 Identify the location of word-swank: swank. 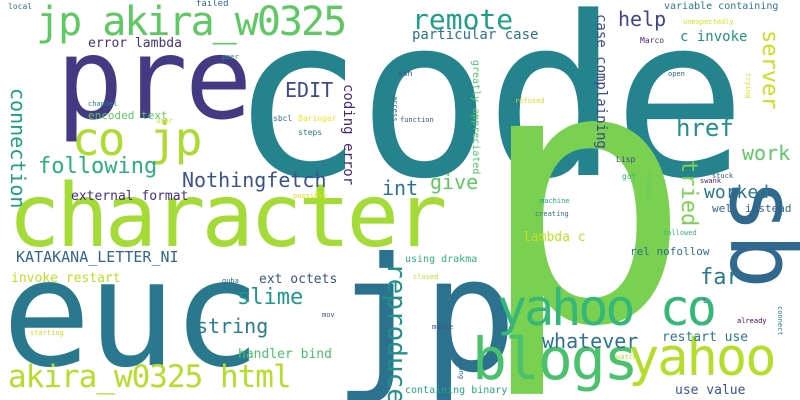
(710, 181).